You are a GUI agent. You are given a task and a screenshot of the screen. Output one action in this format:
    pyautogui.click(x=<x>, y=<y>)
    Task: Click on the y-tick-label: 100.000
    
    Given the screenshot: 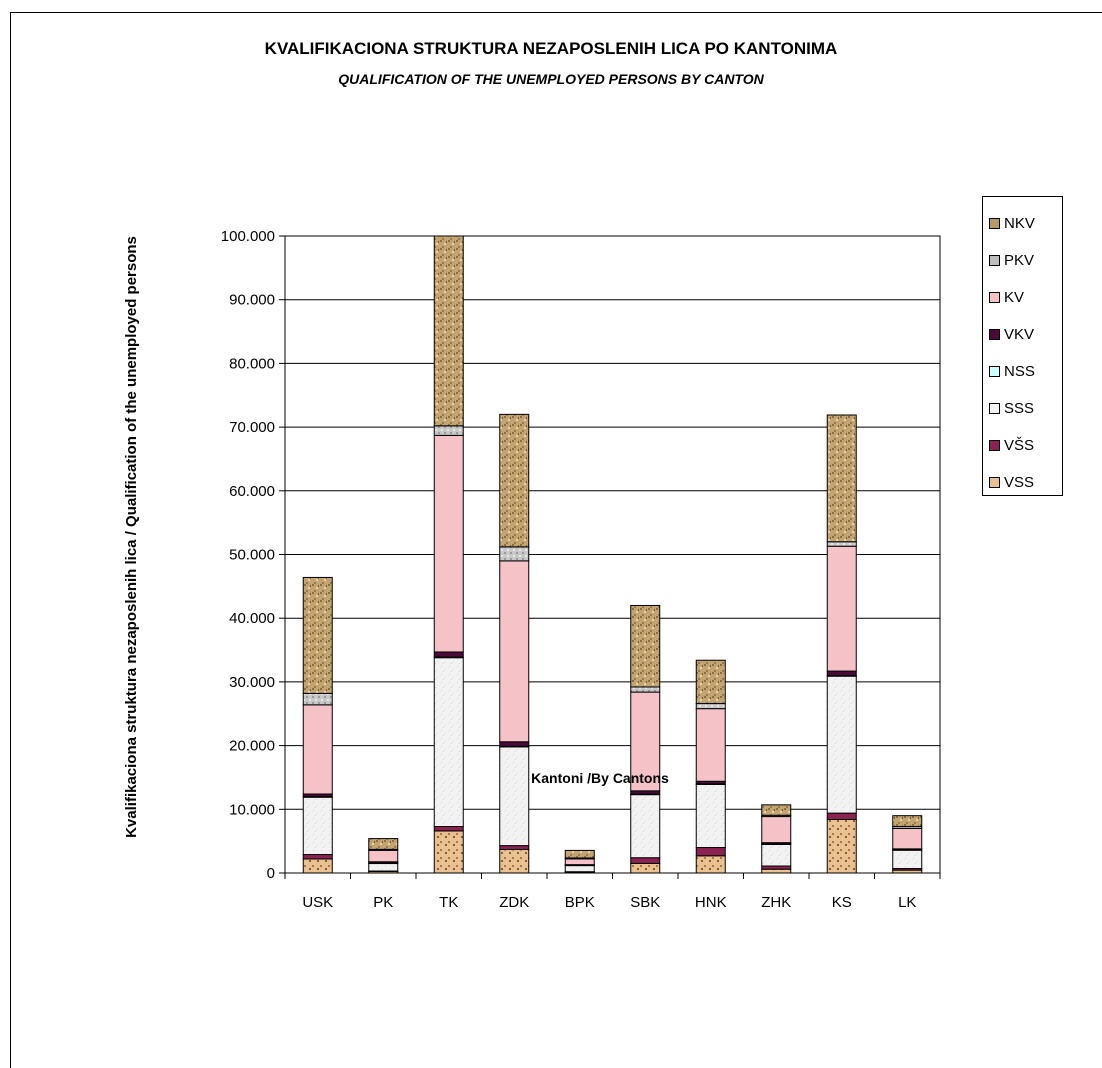 What is the action you would take?
    pyautogui.click(x=248, y=236)
    